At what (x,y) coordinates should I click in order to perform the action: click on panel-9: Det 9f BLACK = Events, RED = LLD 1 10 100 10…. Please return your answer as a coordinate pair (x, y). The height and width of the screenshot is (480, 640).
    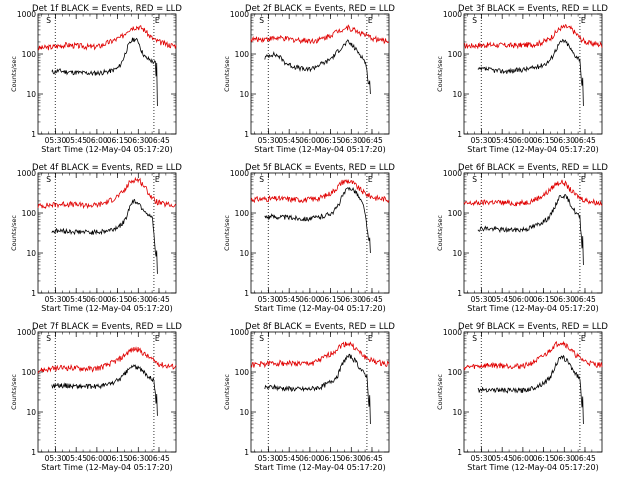
    Looking at the image, I should click on (522, 397).